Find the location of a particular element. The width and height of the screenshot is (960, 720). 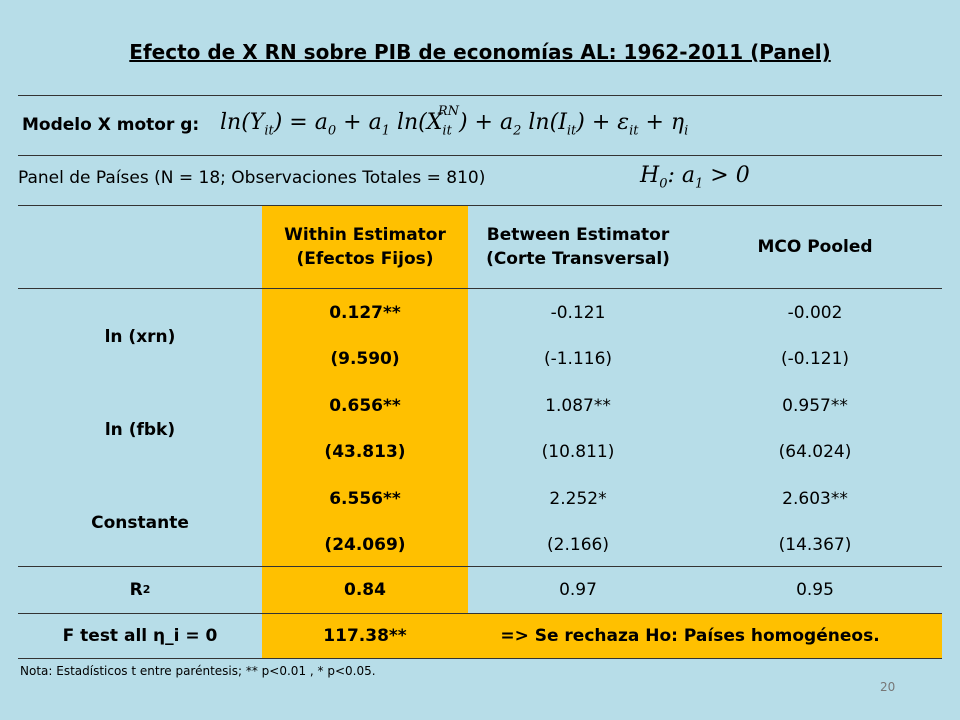

coefficient: 0.957** is located at coordinates (815, 406).